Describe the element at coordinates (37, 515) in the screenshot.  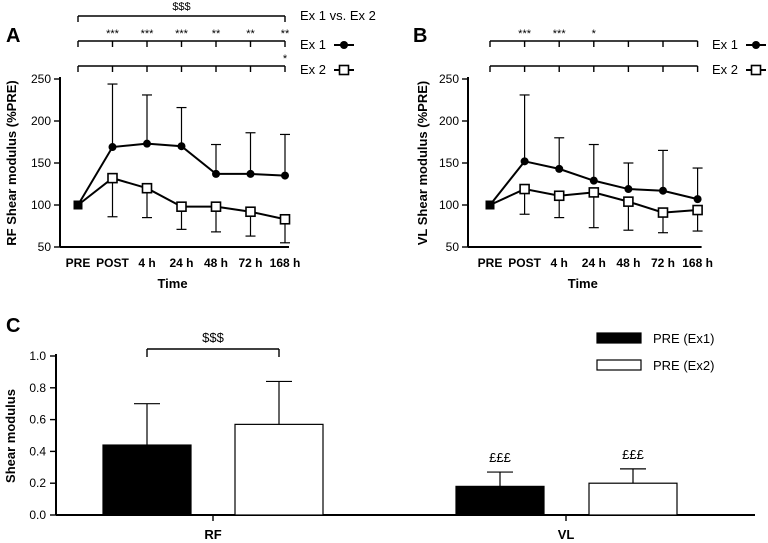
I see `y-tick-label: 0.0` at that location.